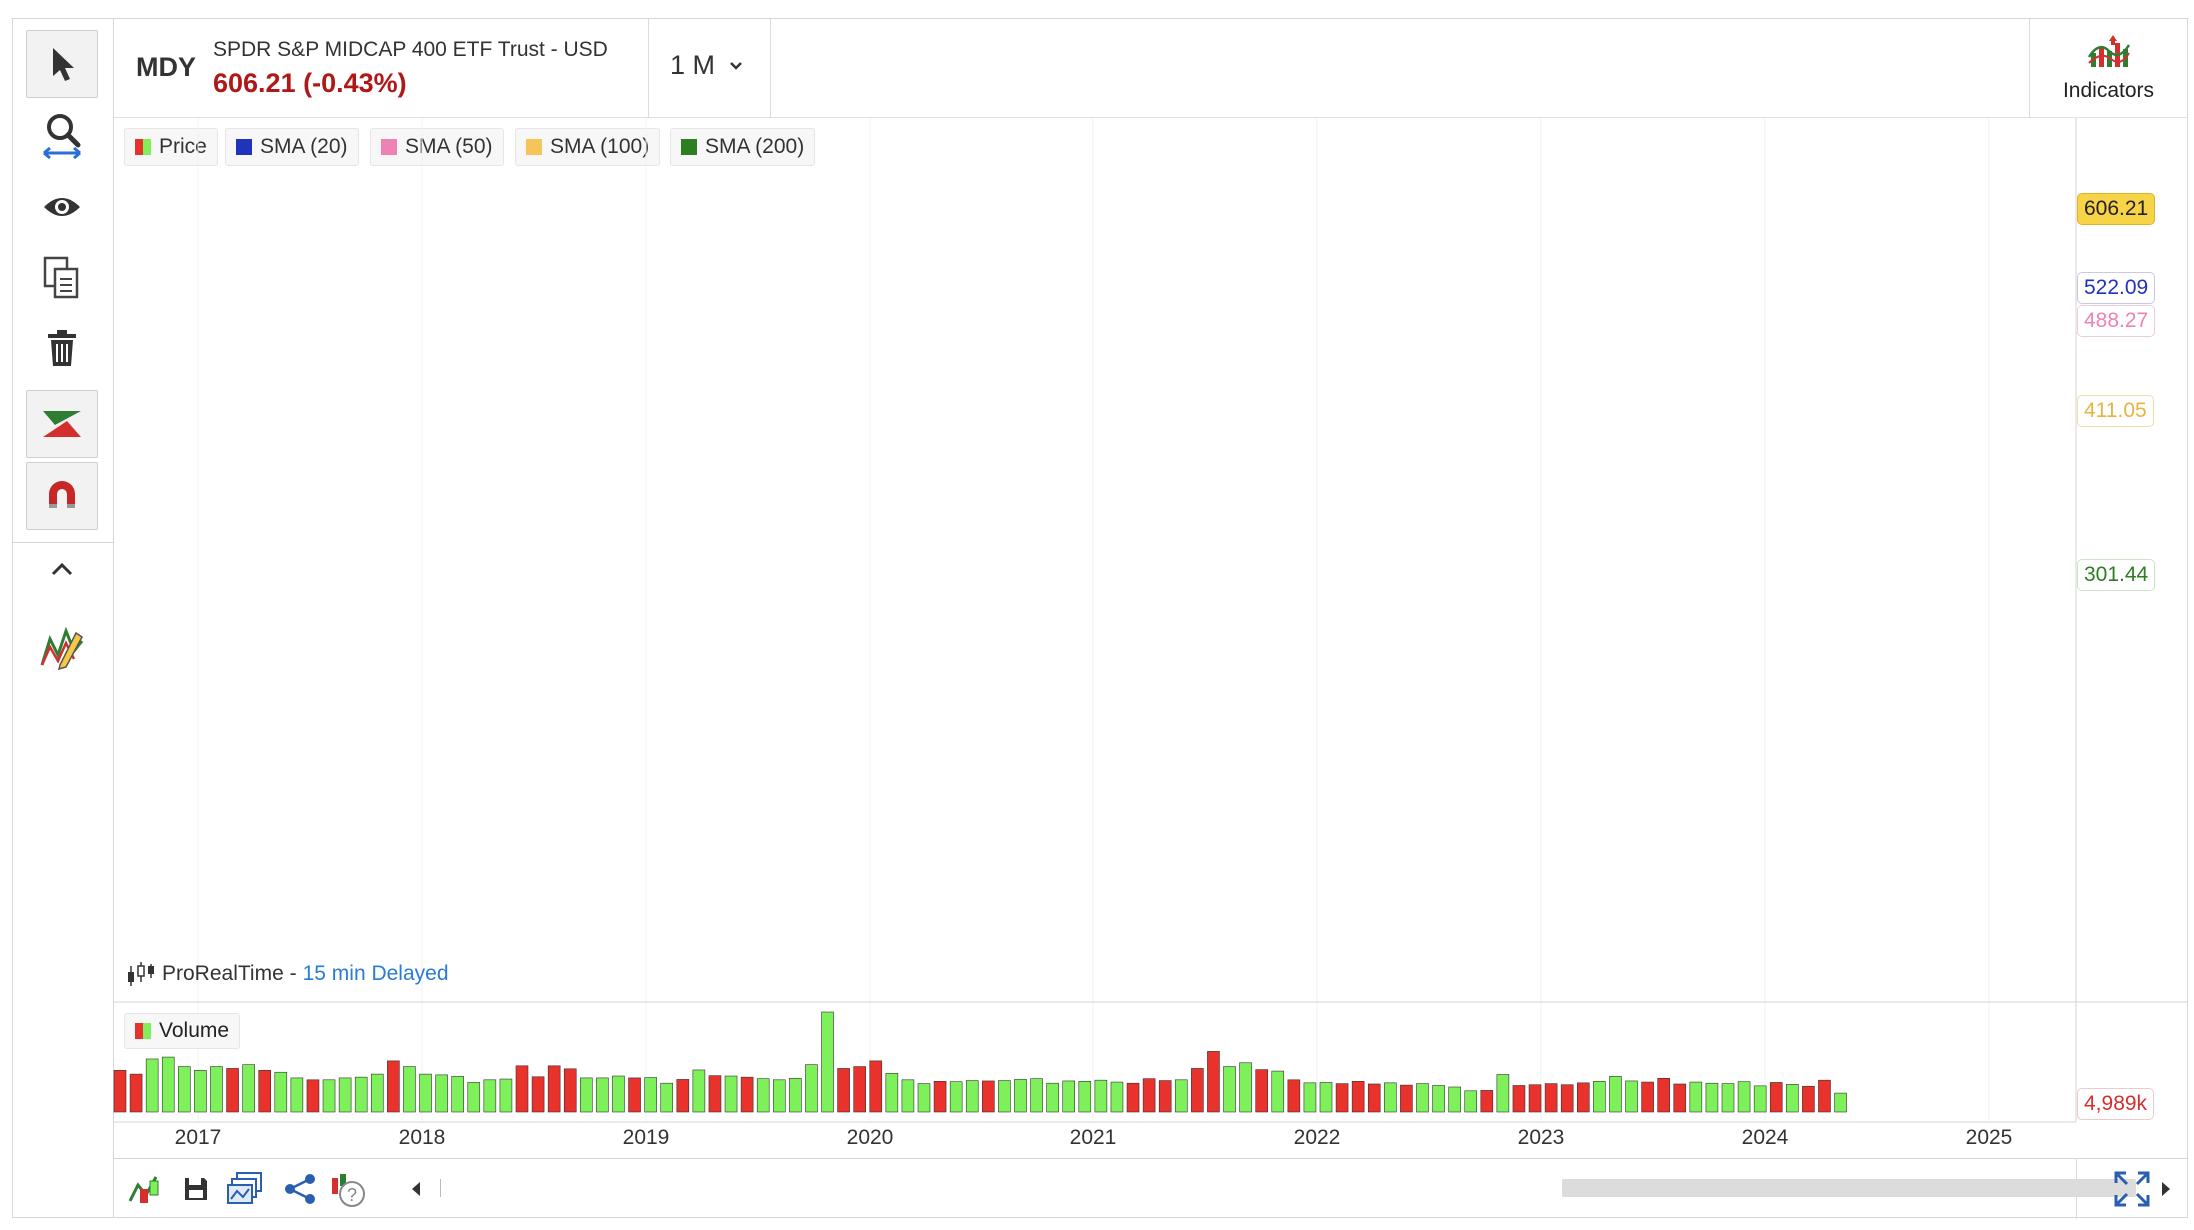 This screenshot has width=2194, height=1230. Describe the element at coordinates (2029, 68) in the screenshot. I see `header-divider` at that location.